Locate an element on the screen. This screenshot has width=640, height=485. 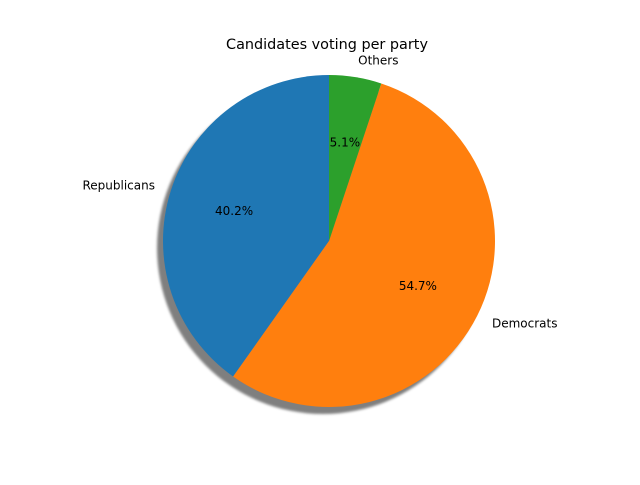
chart-title: Candidates voting per party is located at coordinates (327, 45).